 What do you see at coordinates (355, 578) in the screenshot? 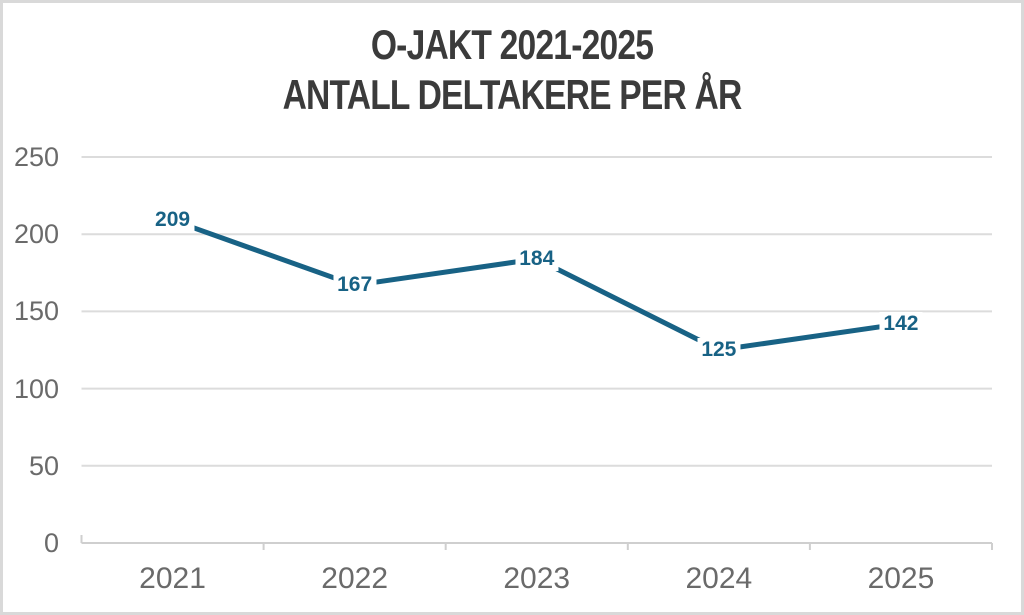
I see `x-axis-label: 2022` at bounding box center [355, 578].